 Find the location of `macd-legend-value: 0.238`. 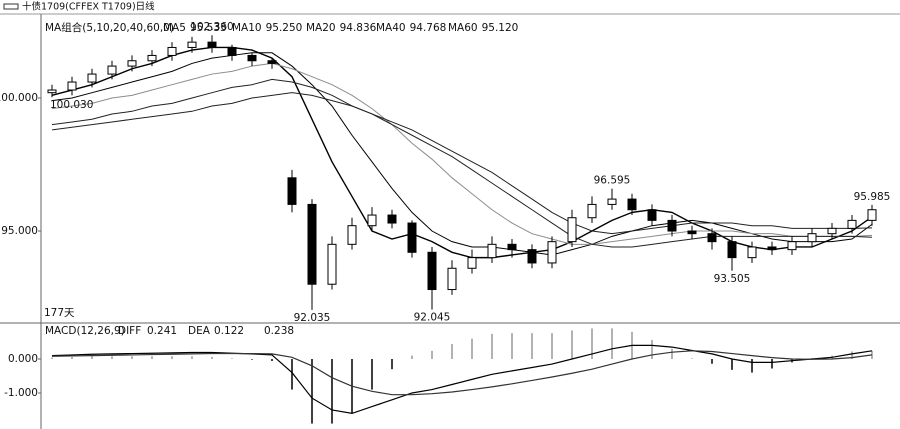

macd-legend-value: 0.238 is located at coordinates (279, 331).